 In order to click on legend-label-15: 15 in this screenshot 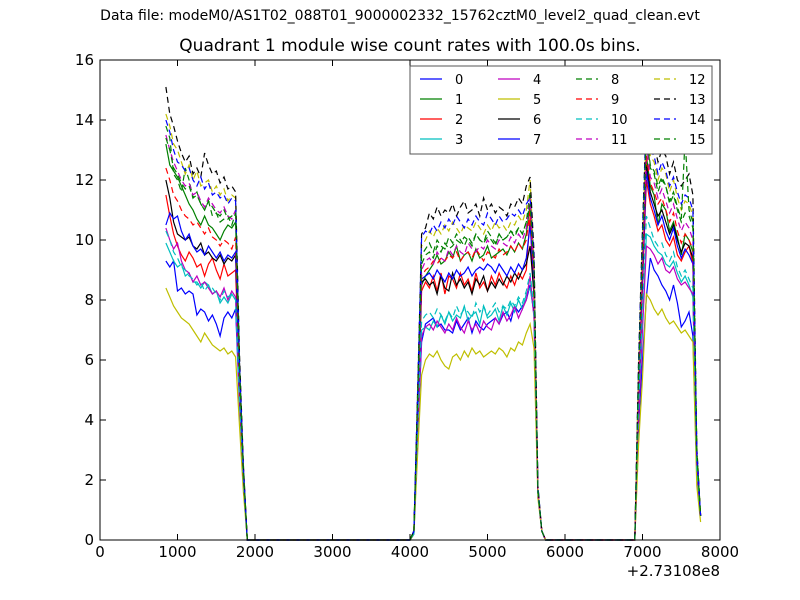, I will do `click(697, 140)`.